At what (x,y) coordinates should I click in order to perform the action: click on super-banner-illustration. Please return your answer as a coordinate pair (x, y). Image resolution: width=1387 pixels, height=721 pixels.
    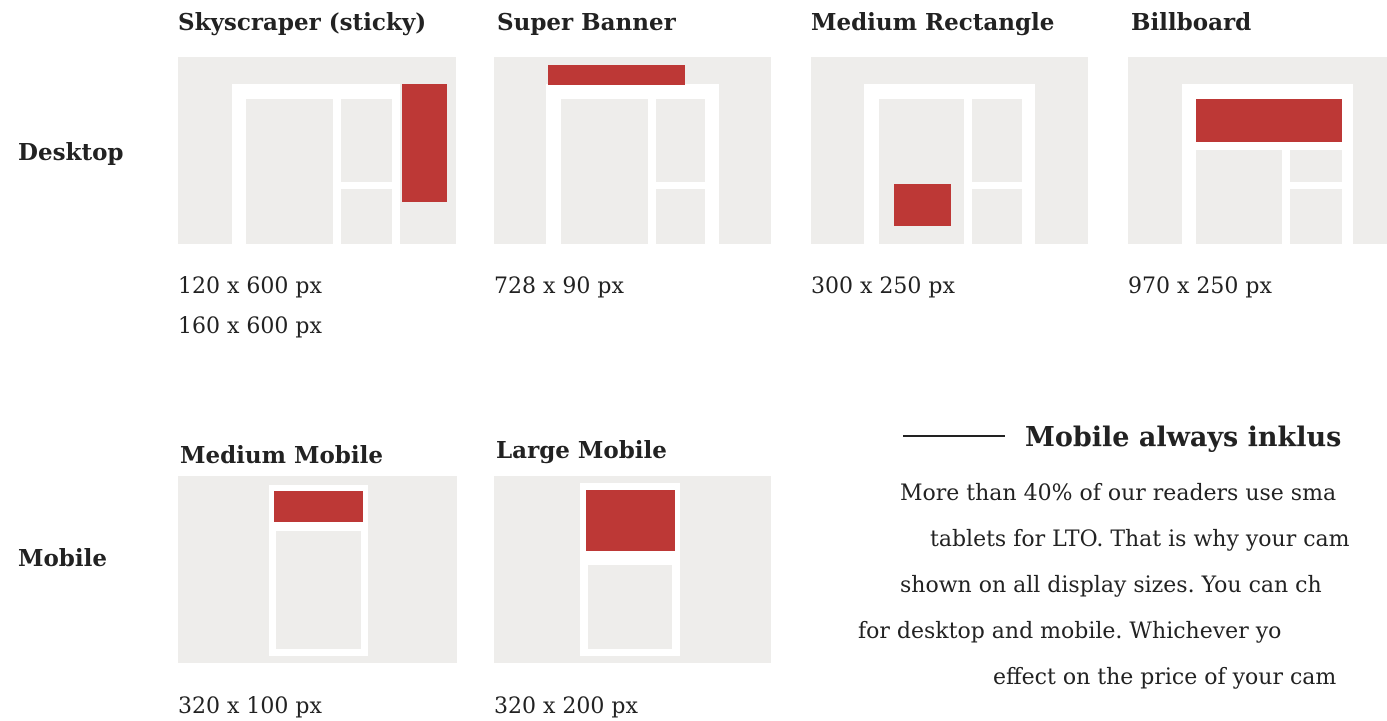
    Looking at the image, I should click on (632, 150).